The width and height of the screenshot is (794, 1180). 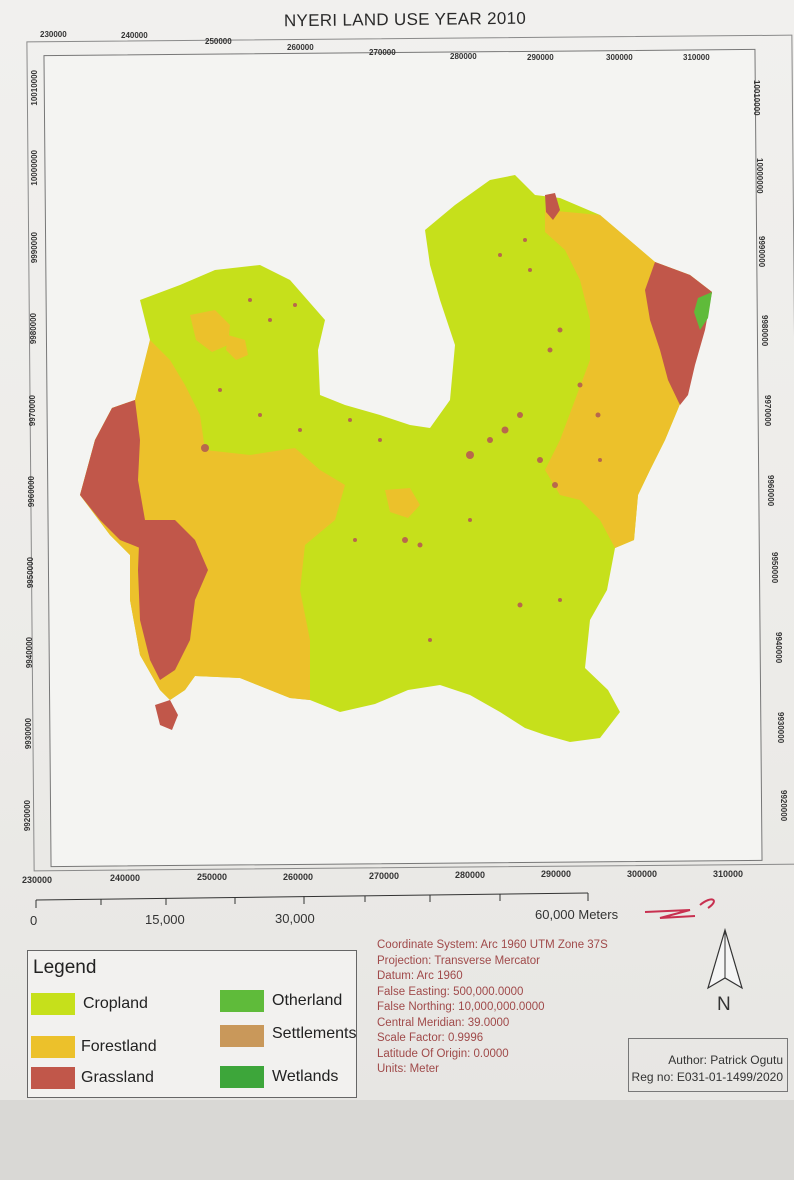 I want to click on legend-label-settlements: Settlements, so click(x=314, y=1033).